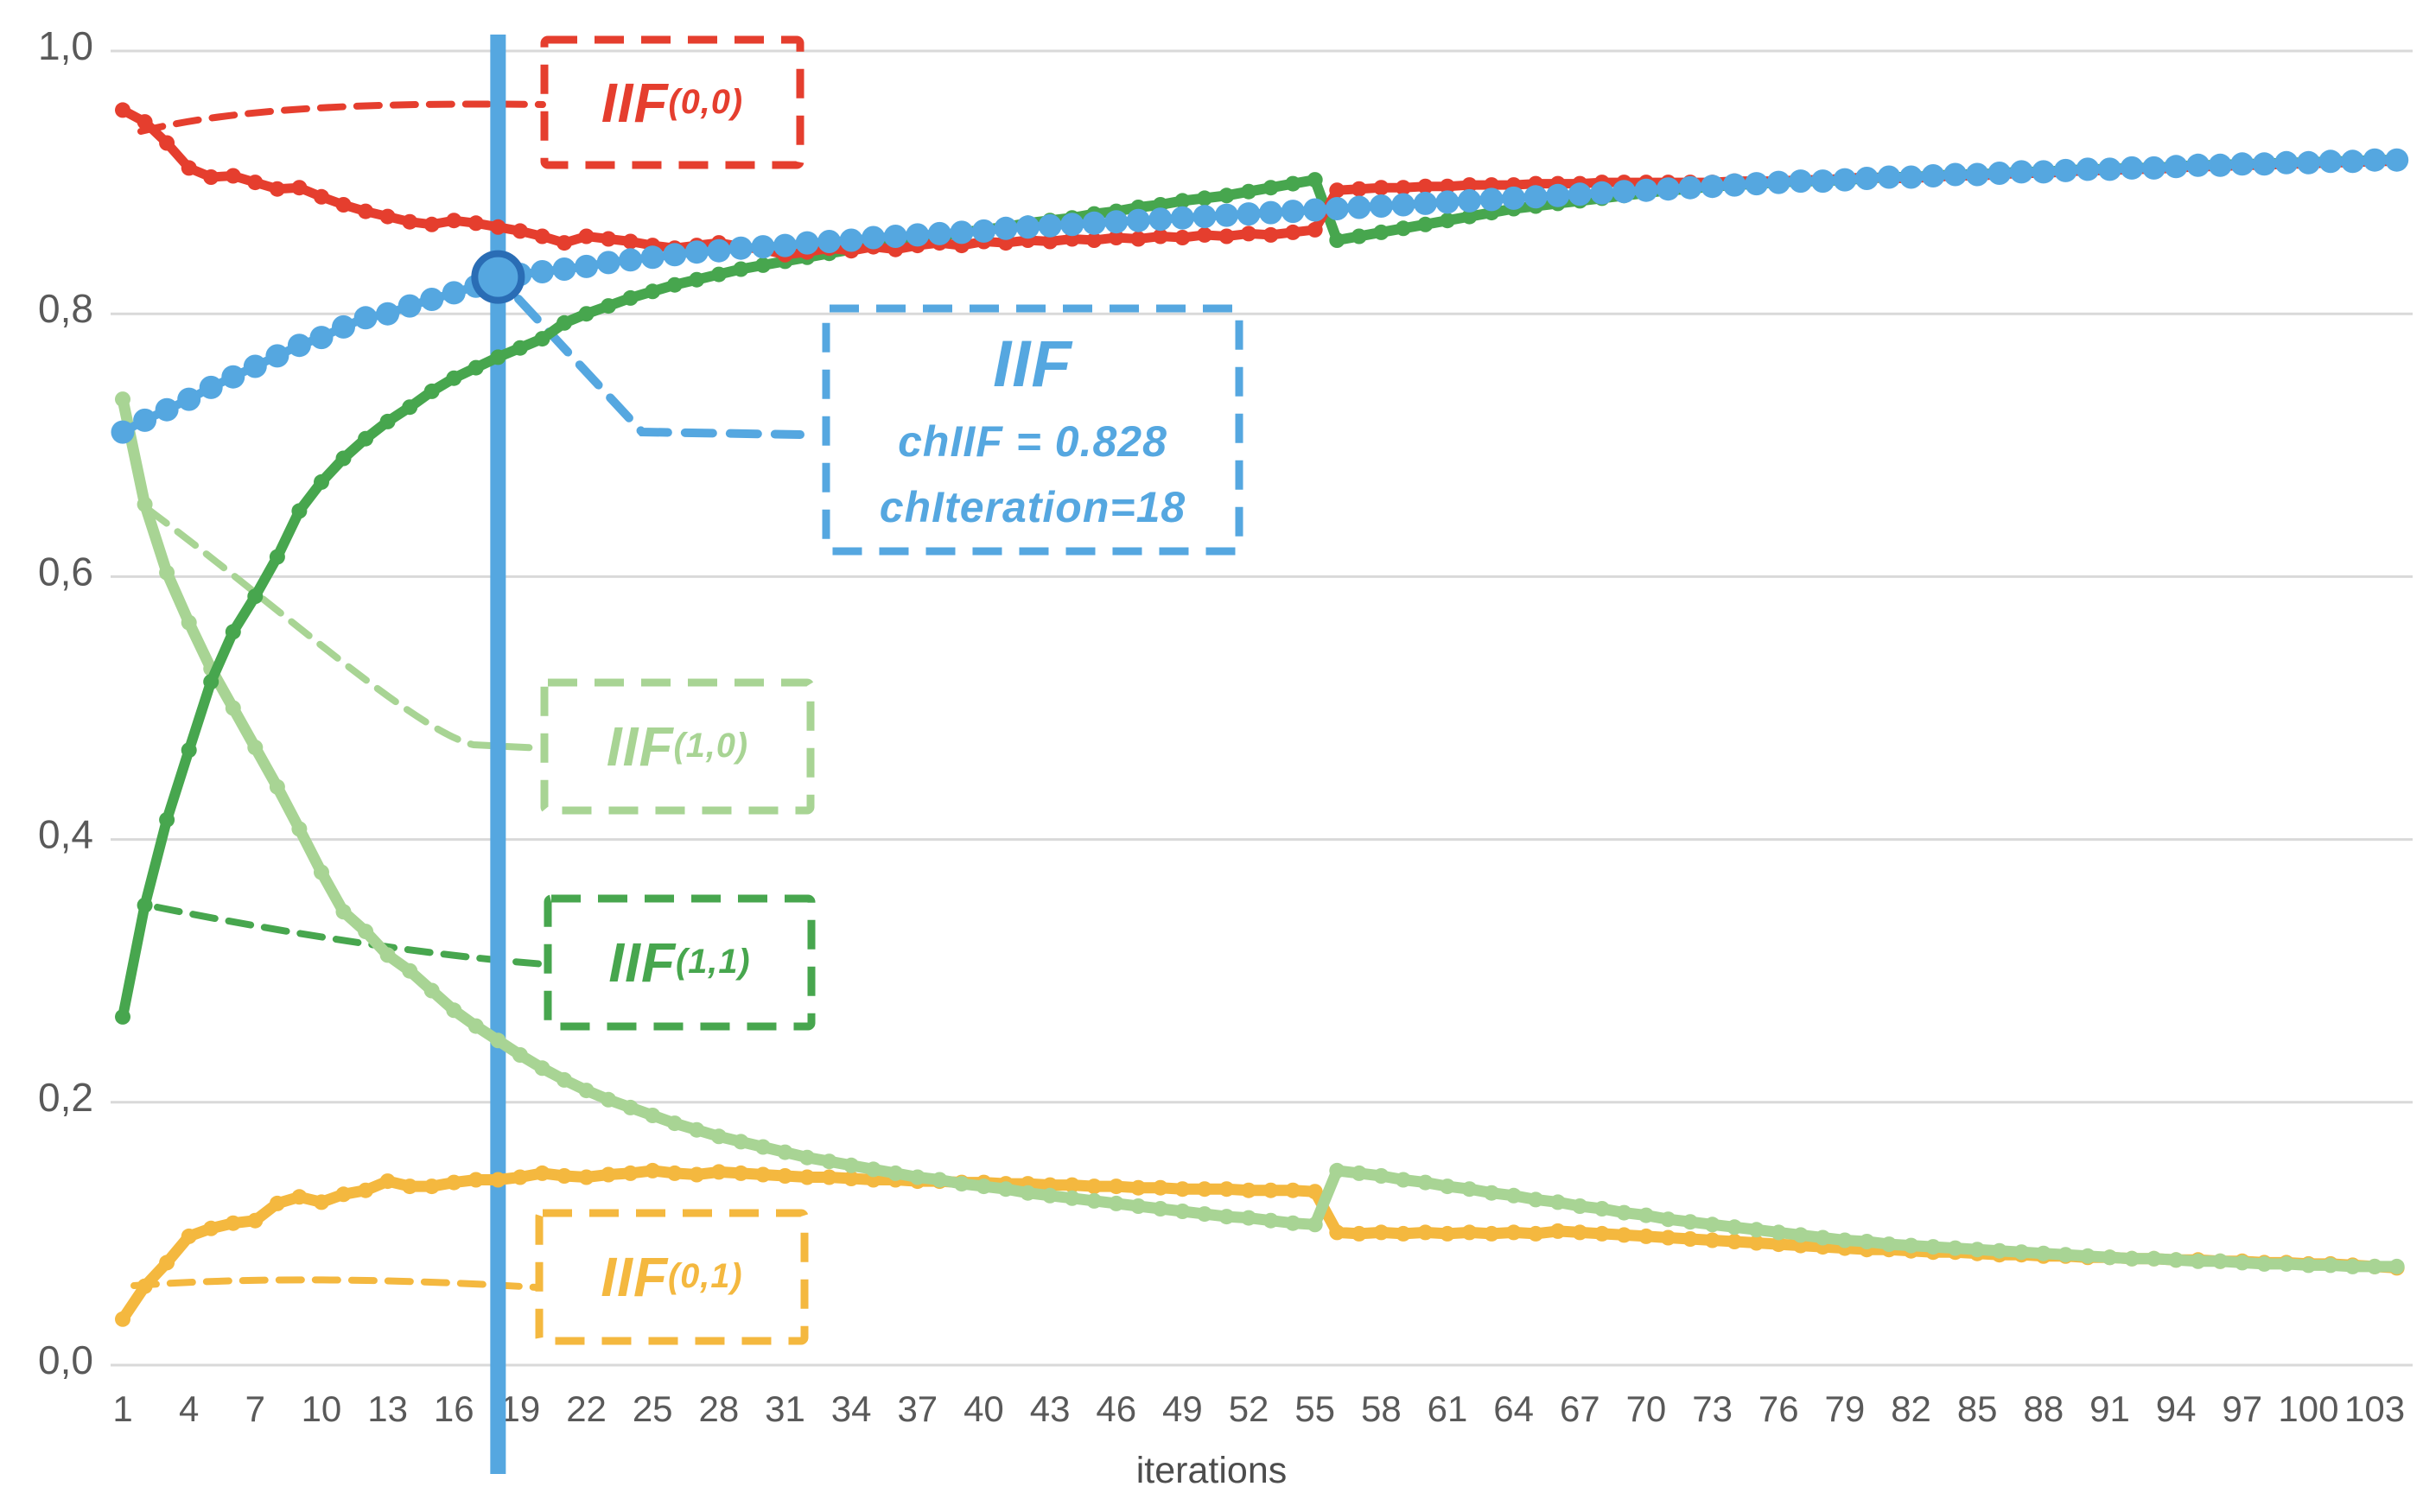 The image size is (2423, 1512). What do you see at coordinates (1211, 1470) in the screenshot?
I see `x-axis-title: iterations` at bounding box center [1211, 1470].